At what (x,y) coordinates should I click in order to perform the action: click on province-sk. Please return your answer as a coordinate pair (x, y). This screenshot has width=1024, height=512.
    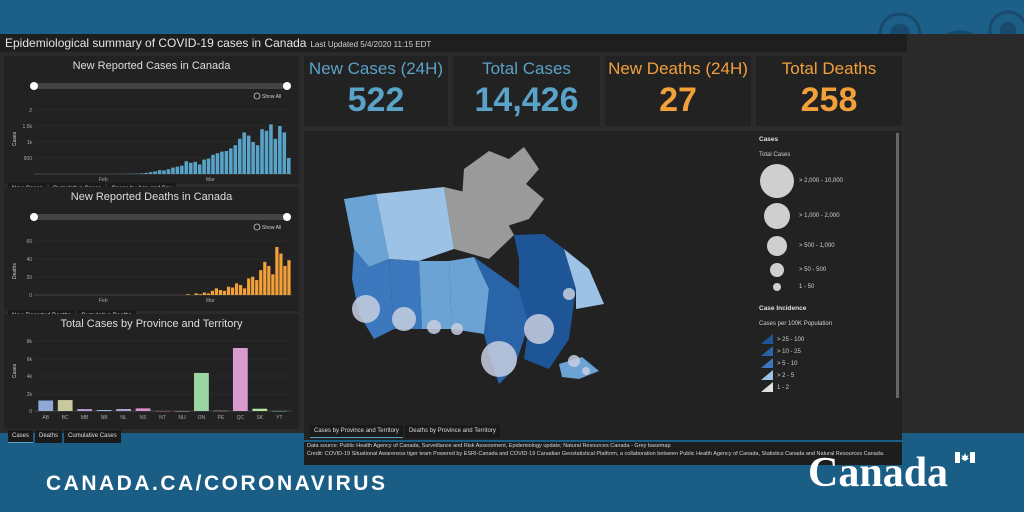
    Looking at the image, I should click on (435, 295).